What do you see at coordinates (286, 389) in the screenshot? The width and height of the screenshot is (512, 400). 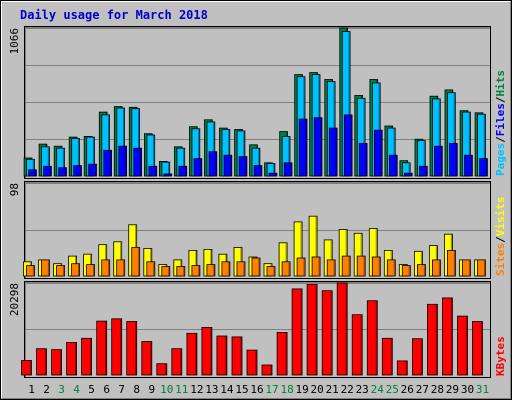 I see `x-tick-label-18: 18` at bounding box center [286, 389].